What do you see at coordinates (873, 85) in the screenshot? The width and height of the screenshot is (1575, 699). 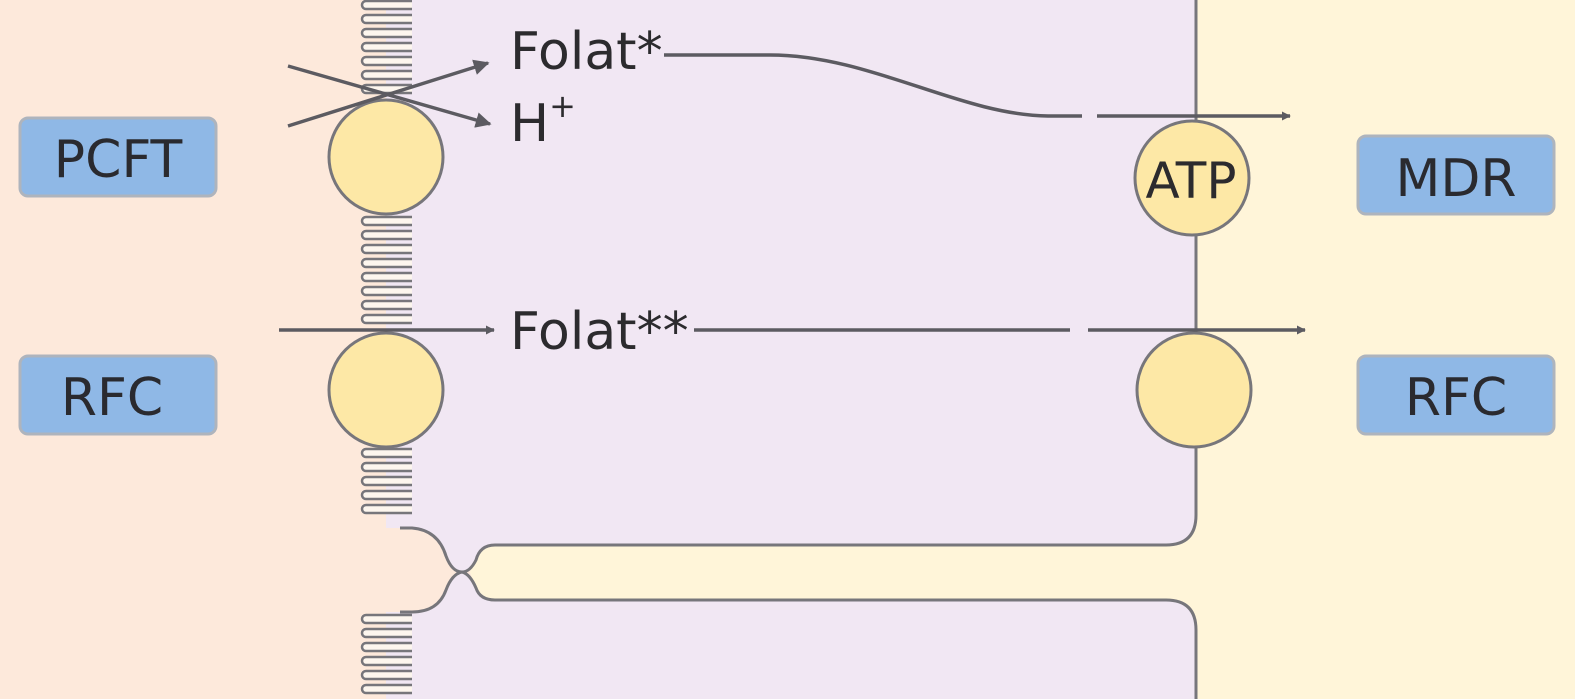 I see `folat-star-path` at bounding box center [873, 85].